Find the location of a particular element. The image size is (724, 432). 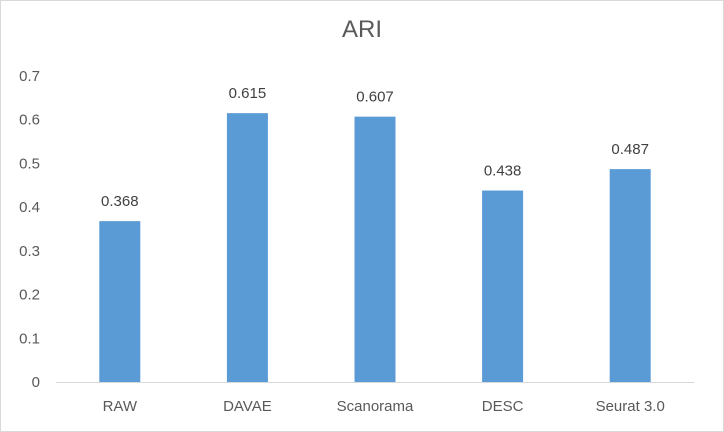

y-tick-label: 0.5 is located at coordinates (29, 163).